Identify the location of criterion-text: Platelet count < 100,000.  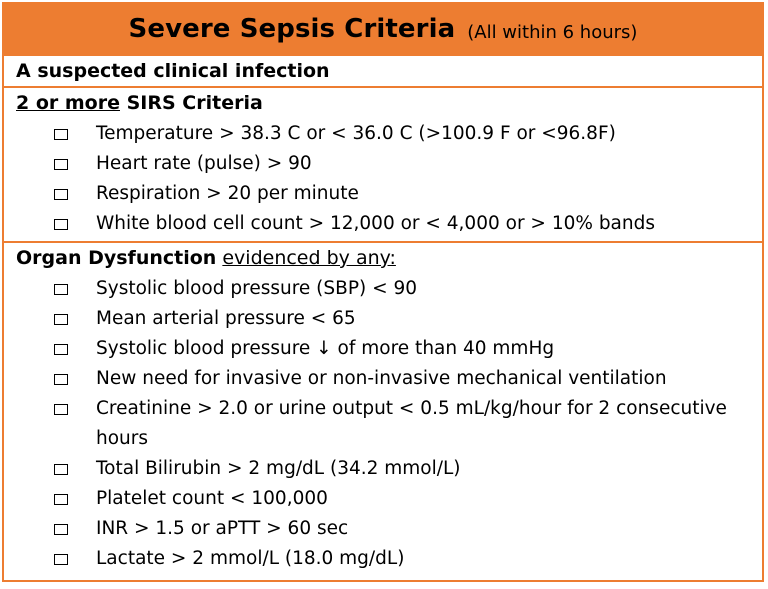
(212, 498).